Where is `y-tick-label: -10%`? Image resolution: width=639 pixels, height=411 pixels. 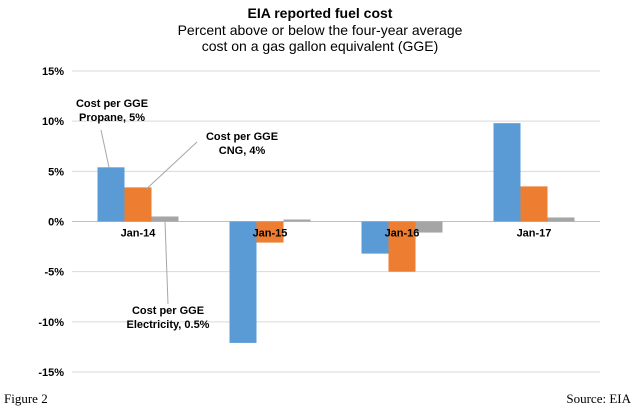 y-tick-label: -10% is located at coordinates (51, 323).